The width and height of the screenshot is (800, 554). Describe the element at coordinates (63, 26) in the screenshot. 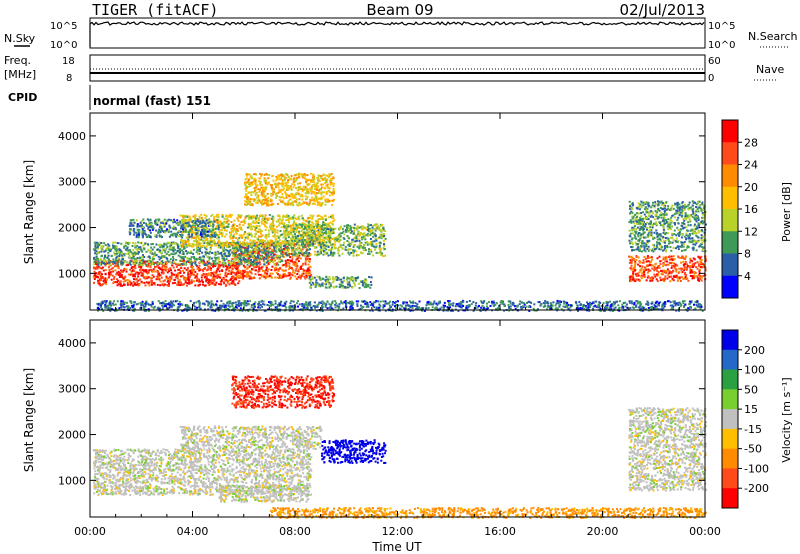

I see `noise-left-tick-top: 10^5` at that location.